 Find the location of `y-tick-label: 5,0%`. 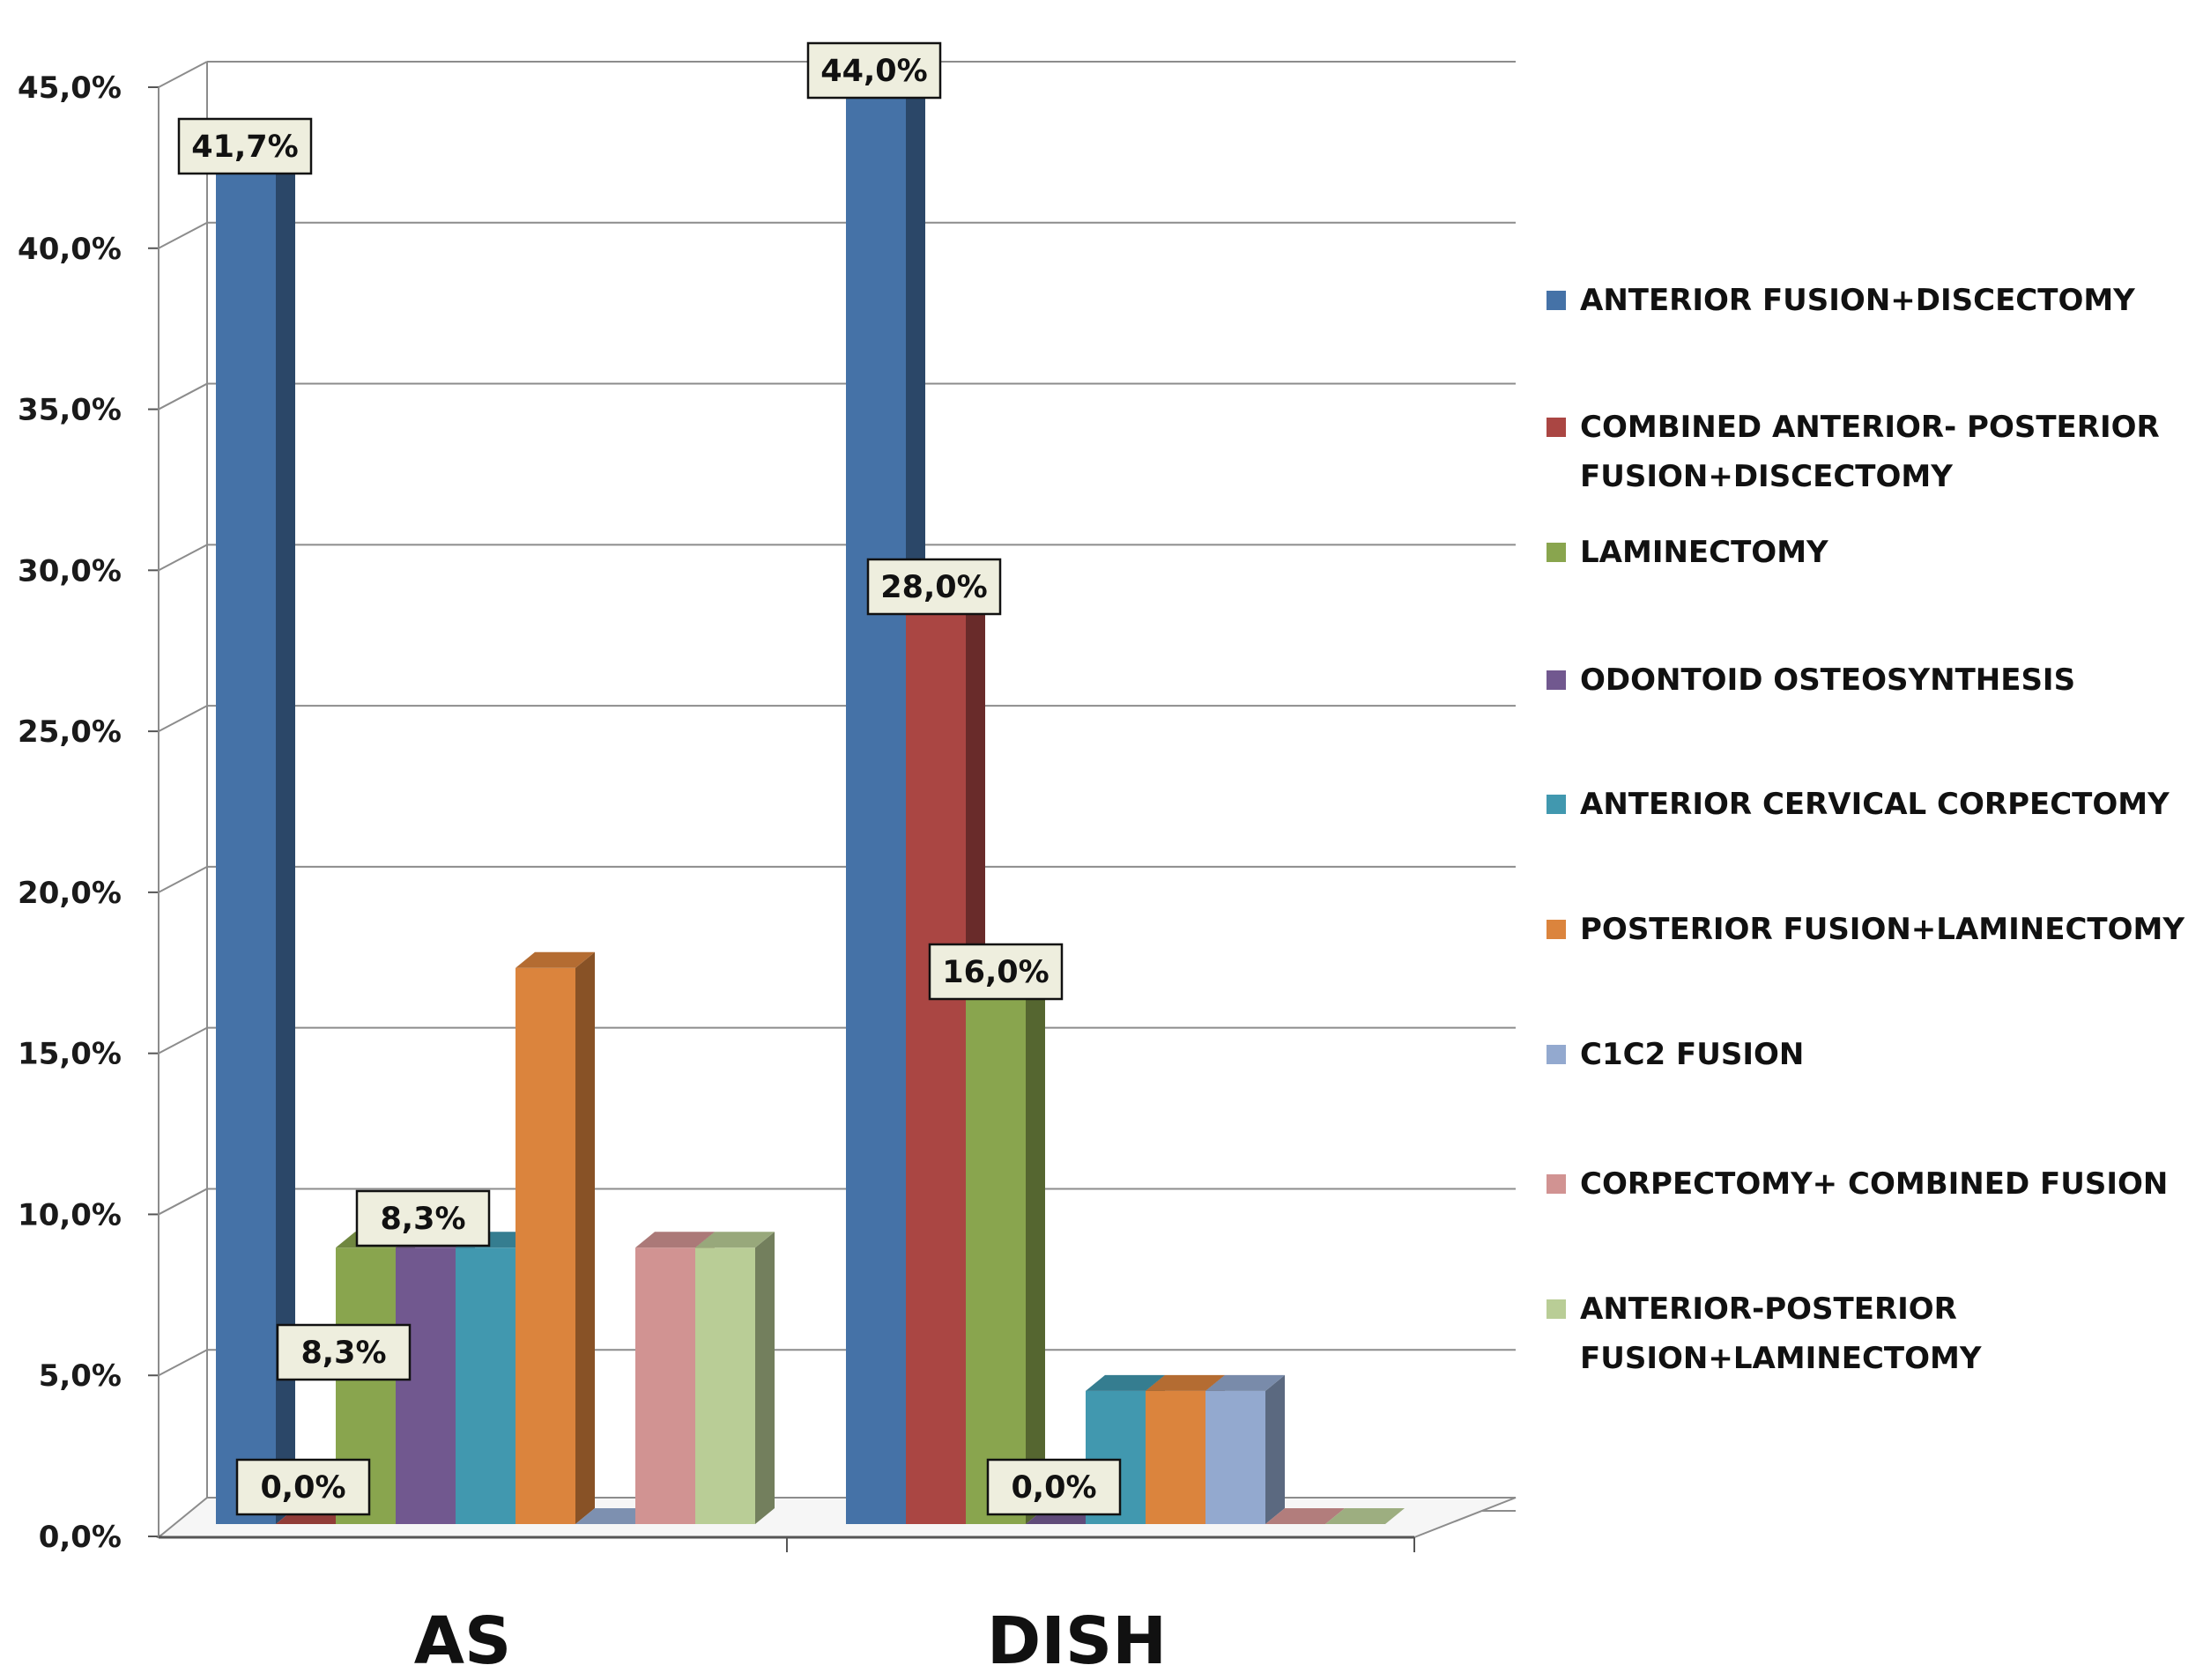

y-tick-label: 5,0% is located at coordinates (80, 1376).